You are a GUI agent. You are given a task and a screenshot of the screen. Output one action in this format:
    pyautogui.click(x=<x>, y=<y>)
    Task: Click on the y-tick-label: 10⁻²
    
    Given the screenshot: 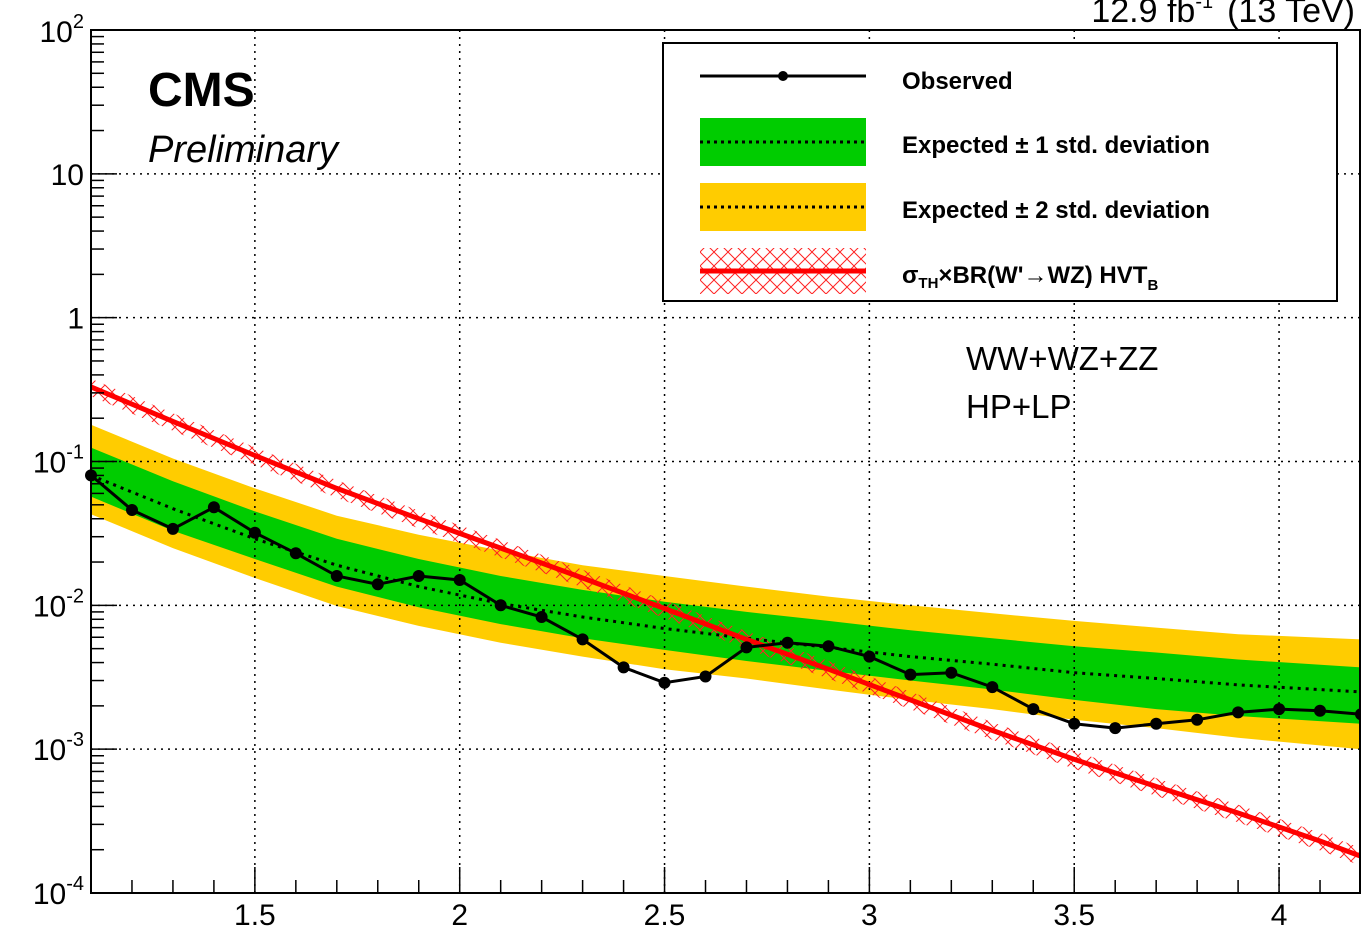 What is the action you would take?
    pyautogui.click(x=58, y=604)
    